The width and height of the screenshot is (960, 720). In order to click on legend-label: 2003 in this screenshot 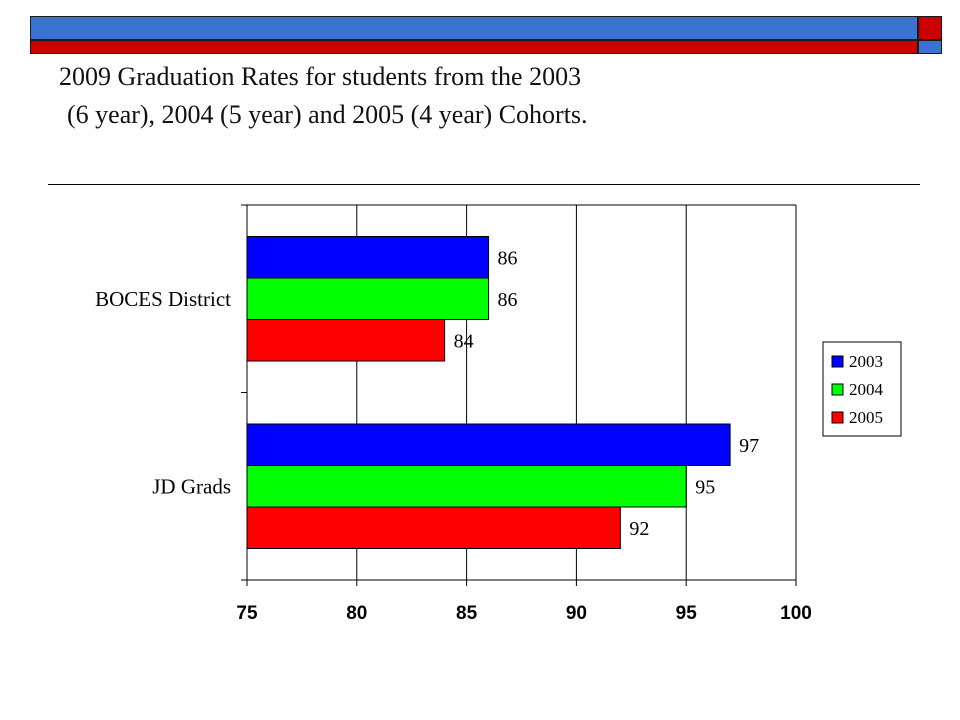, I will do `click(866, 361)`.